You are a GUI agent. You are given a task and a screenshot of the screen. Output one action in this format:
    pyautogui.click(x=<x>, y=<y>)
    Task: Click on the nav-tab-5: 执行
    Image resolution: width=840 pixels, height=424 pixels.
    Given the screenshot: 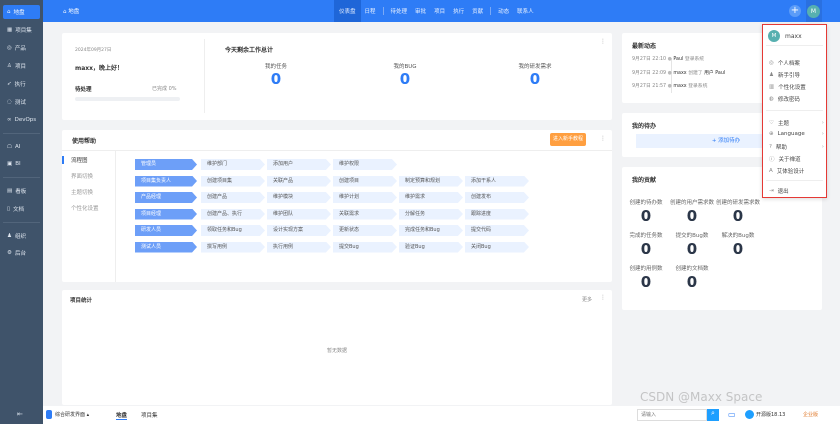 What is the action you would take?
    pyautogui.click(x=459, y=12)
    